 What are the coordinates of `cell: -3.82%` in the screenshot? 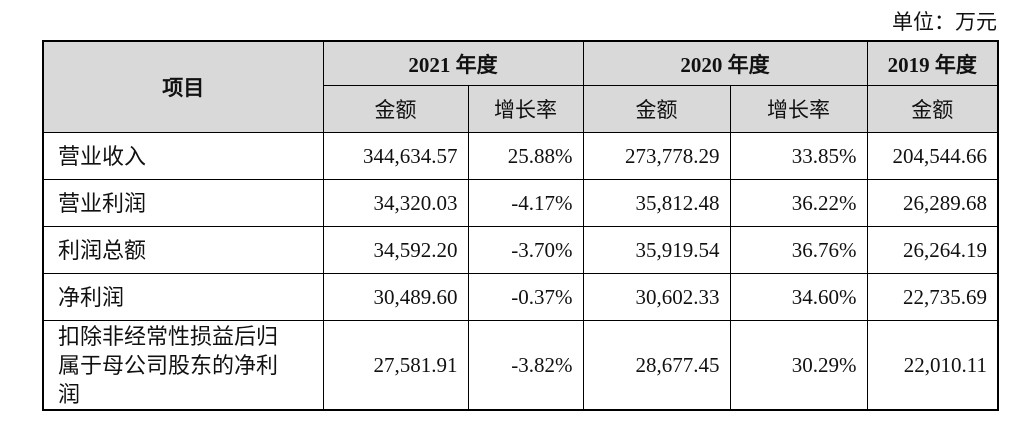 It's located at (525, 365).